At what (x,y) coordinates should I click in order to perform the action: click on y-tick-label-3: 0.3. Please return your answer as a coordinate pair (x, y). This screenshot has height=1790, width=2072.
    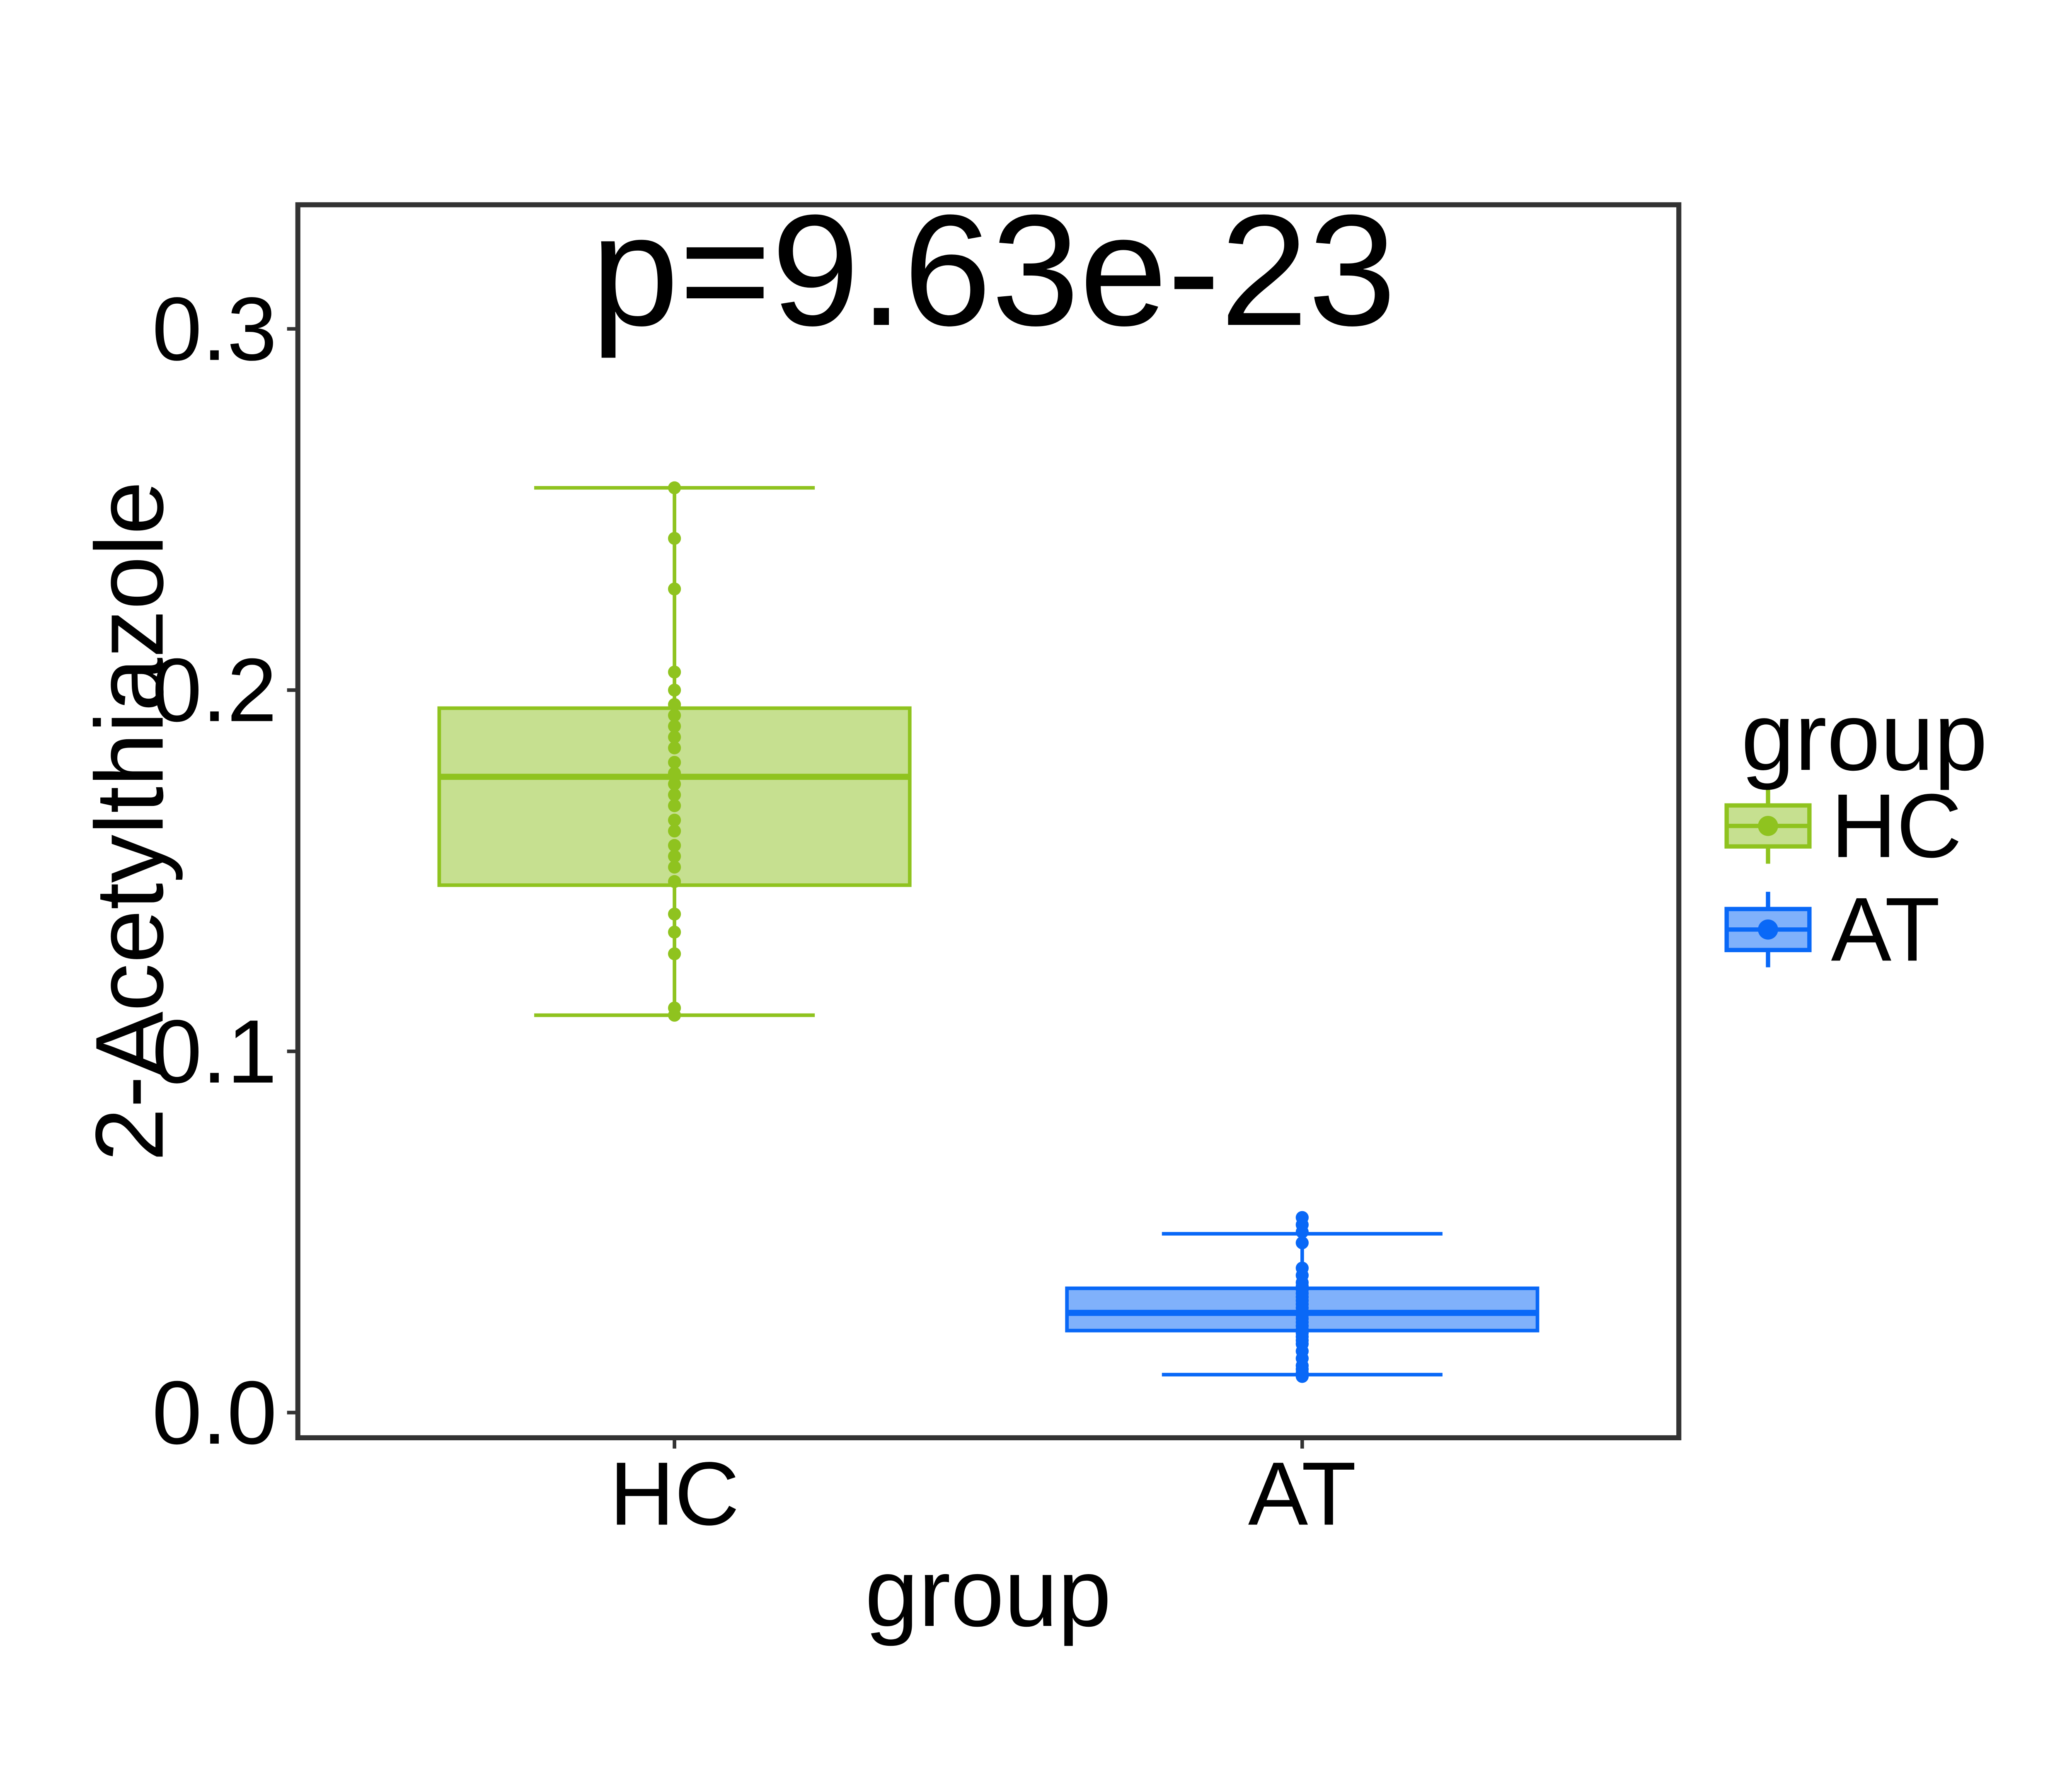
    Looking at the image, I should click on (214, 329).